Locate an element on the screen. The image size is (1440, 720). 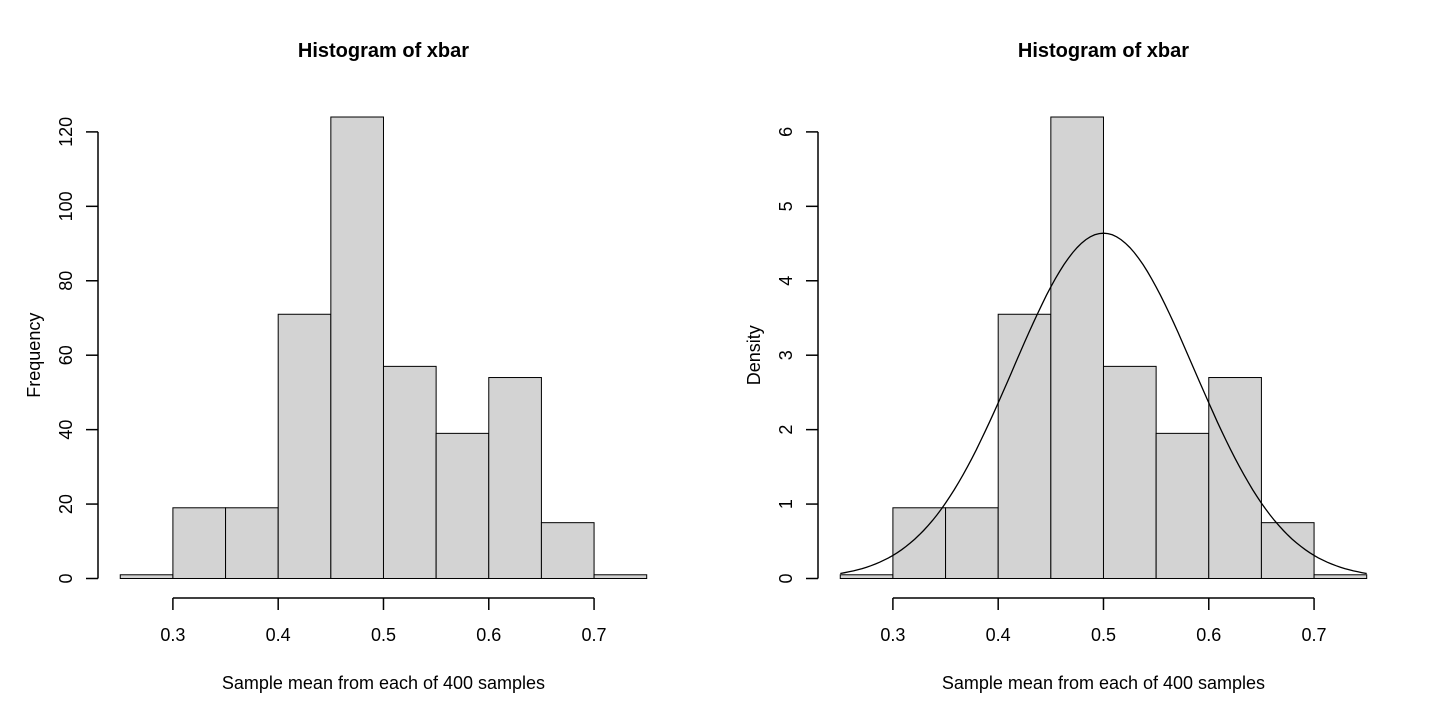
y-tick-label: 20 is located at coordinates (66, 504).